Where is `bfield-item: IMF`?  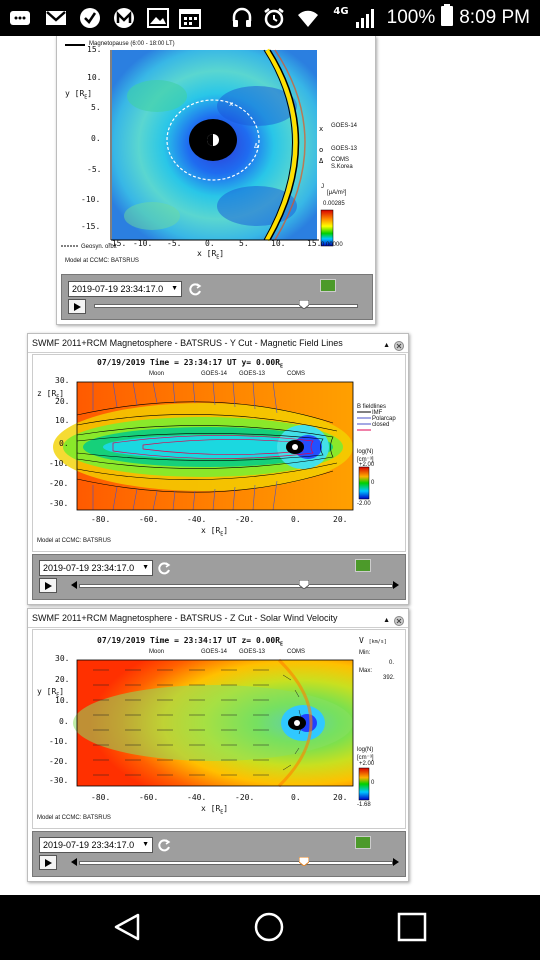 bfield-item: IMF is located at coordinates (377, 413).